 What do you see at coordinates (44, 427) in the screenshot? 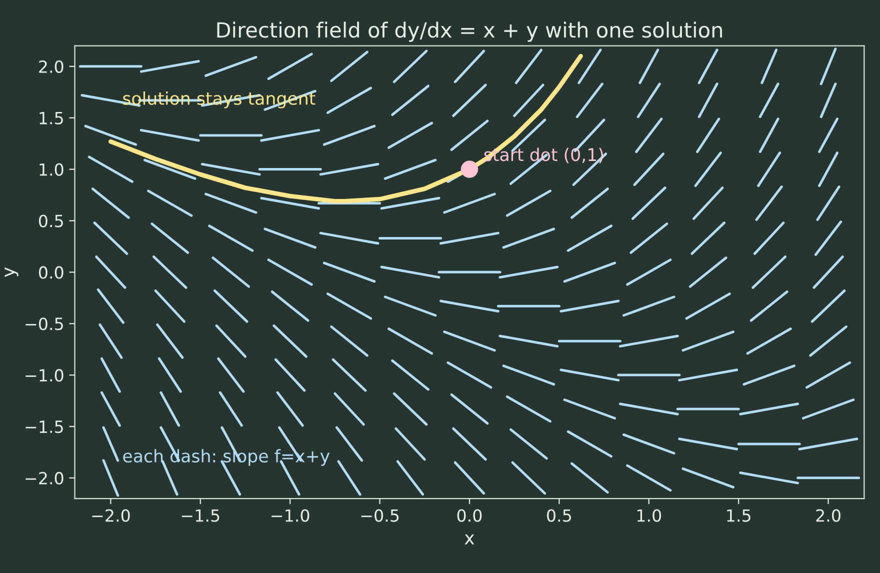
I see `y-tick-label: −1.5` at bounding box center [44, 427].